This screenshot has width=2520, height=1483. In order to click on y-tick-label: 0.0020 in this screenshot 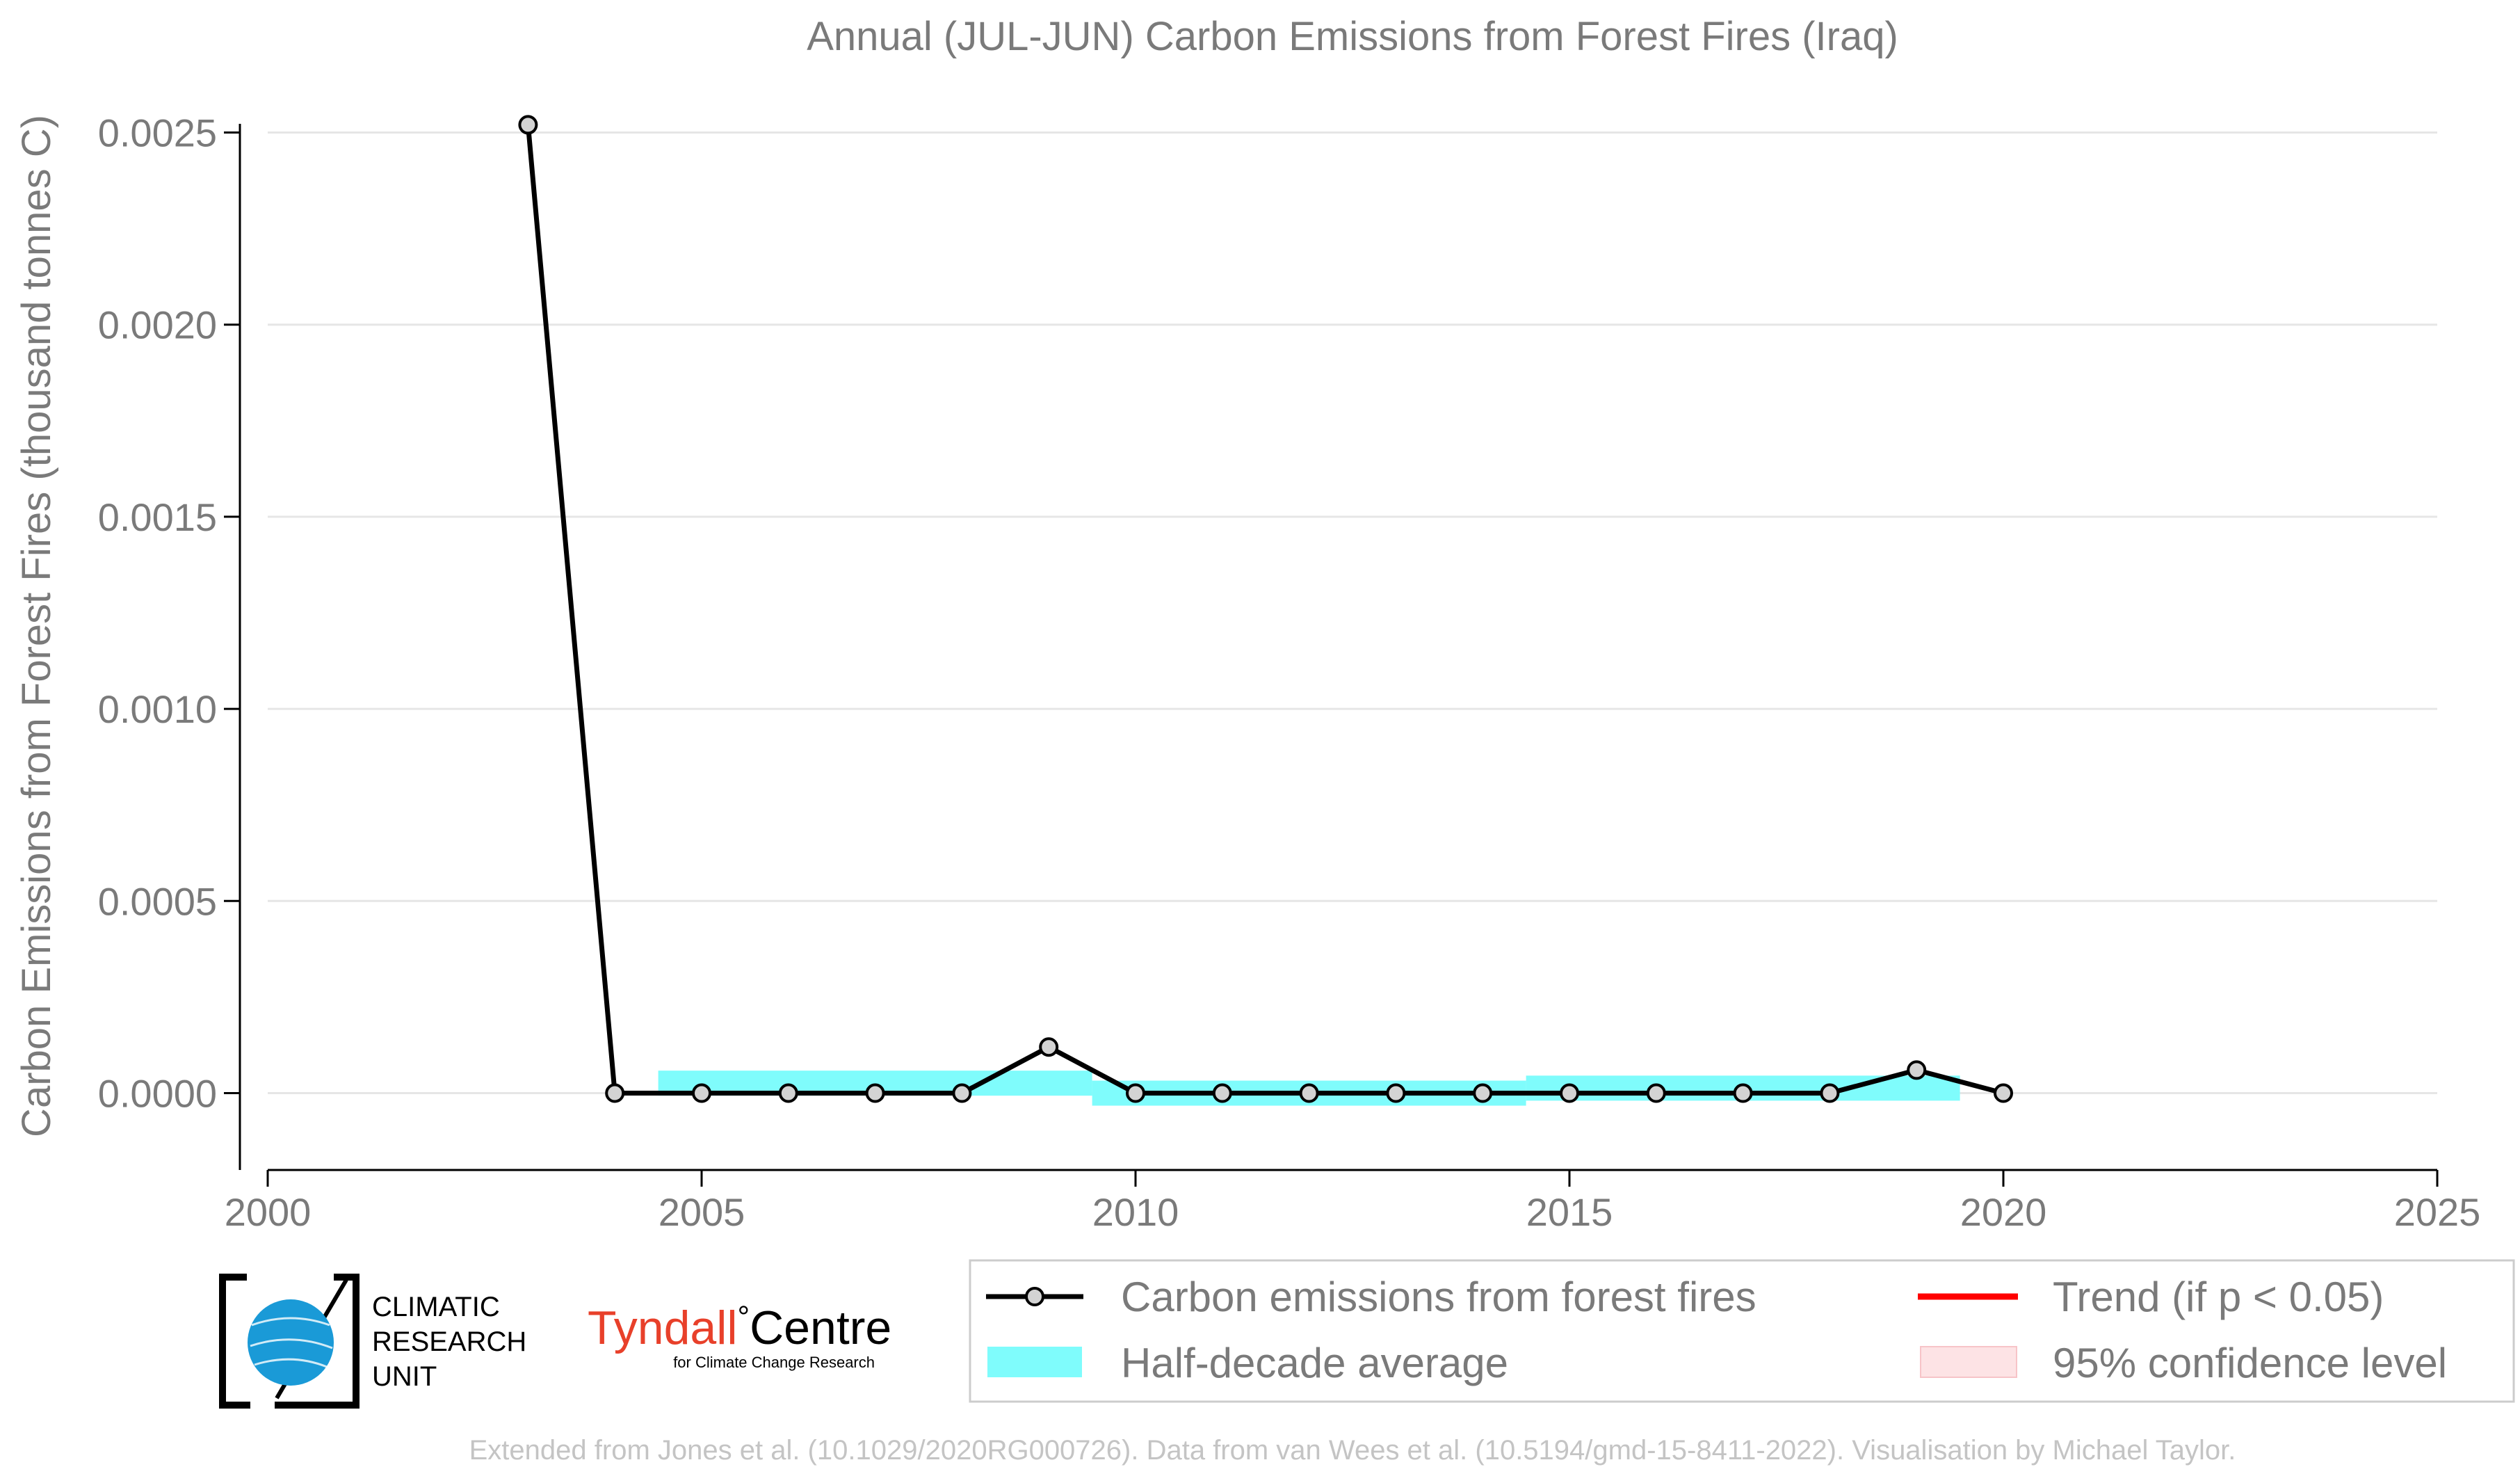, I will do `click(157, 325)`.